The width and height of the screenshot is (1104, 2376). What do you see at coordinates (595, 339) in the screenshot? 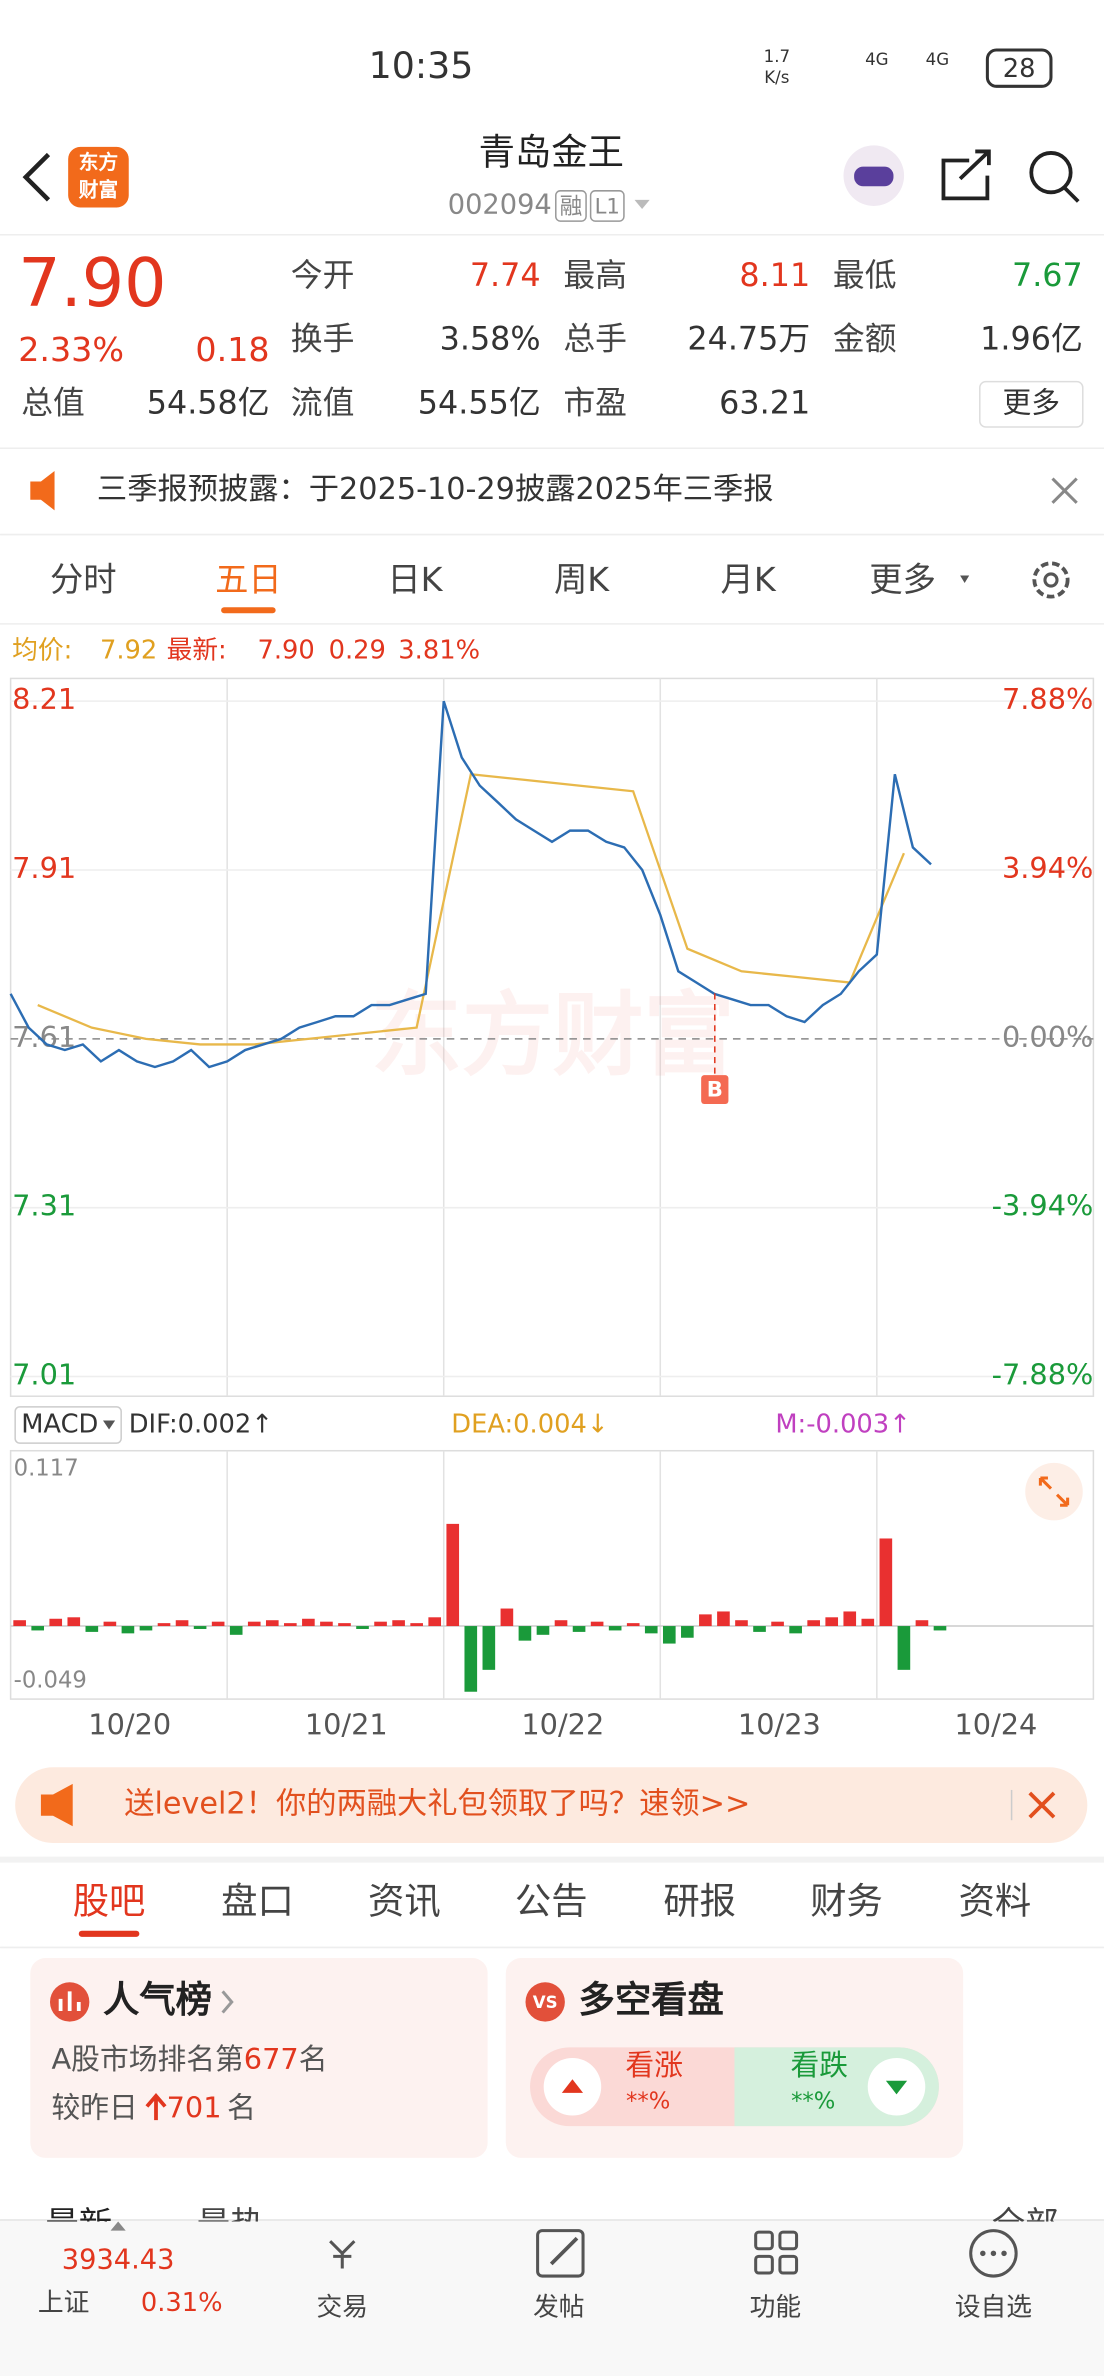
I see `quote-label: 总手` at bounding box center [595, 339].